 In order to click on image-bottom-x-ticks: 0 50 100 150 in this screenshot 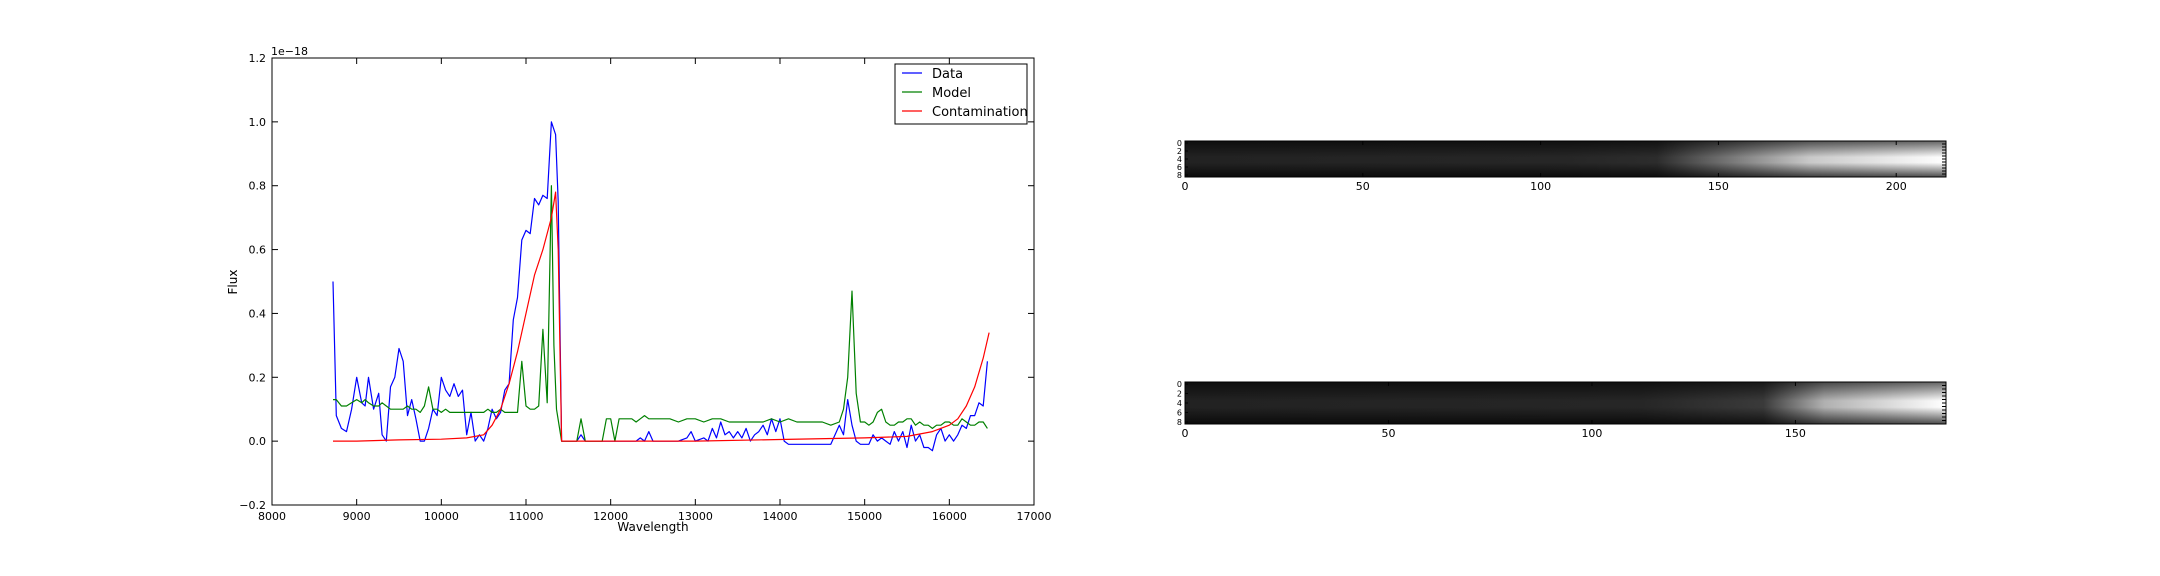, I will do `click(1494, 411)`.